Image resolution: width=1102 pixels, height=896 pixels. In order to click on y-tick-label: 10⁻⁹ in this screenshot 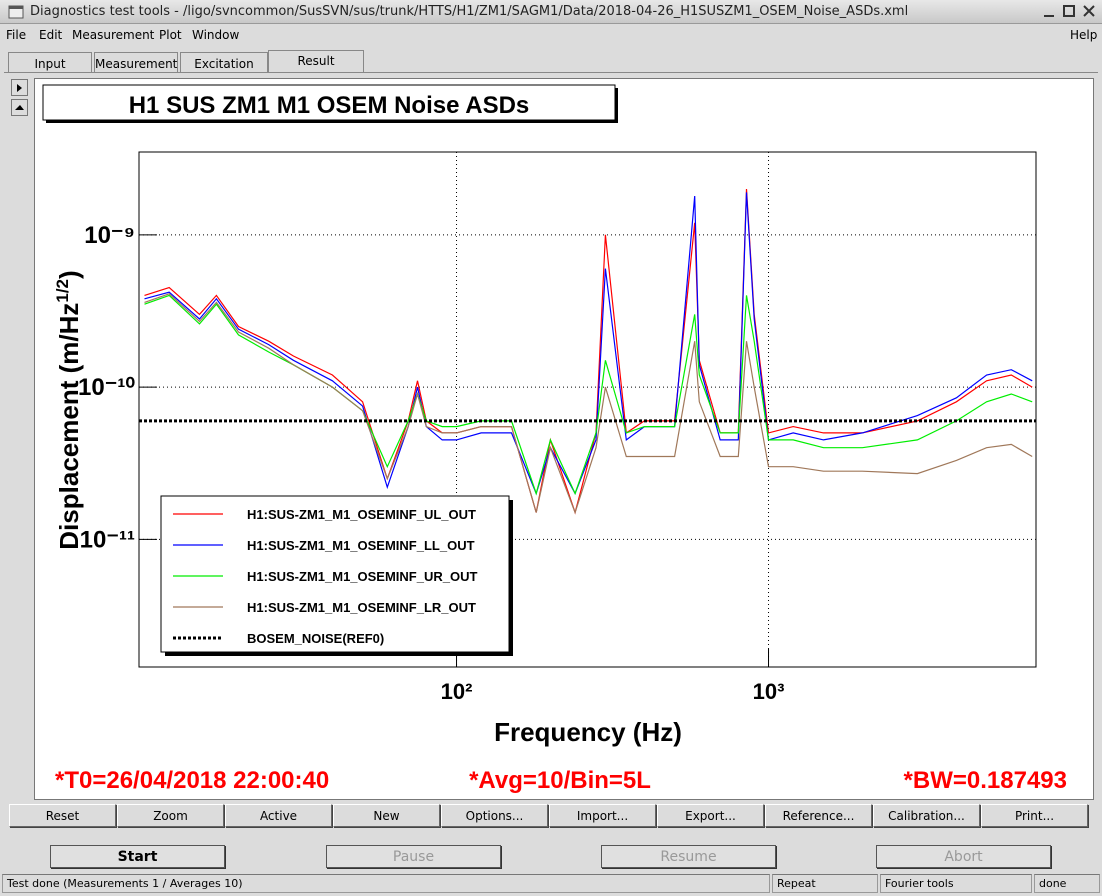, I will do `click(109, 235)`.